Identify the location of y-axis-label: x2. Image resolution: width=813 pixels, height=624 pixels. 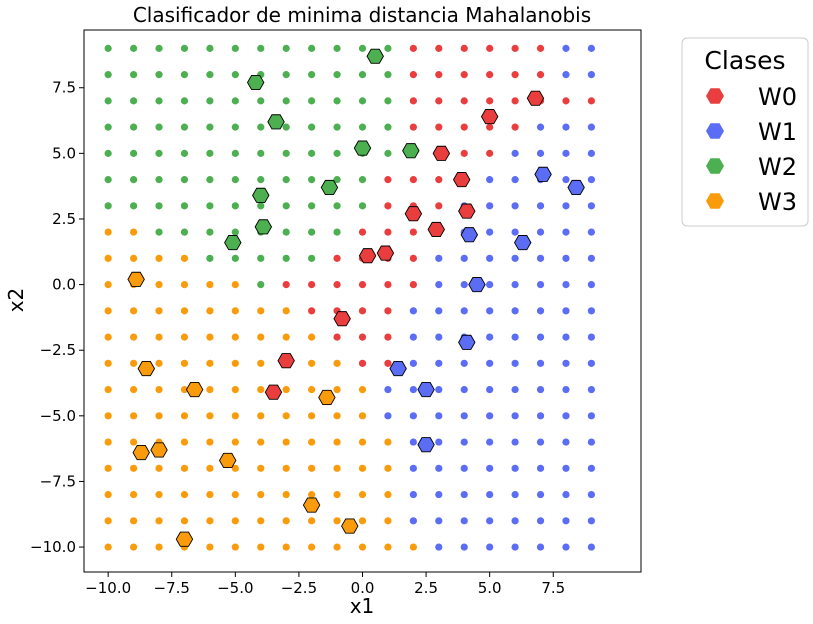
(16, 300).